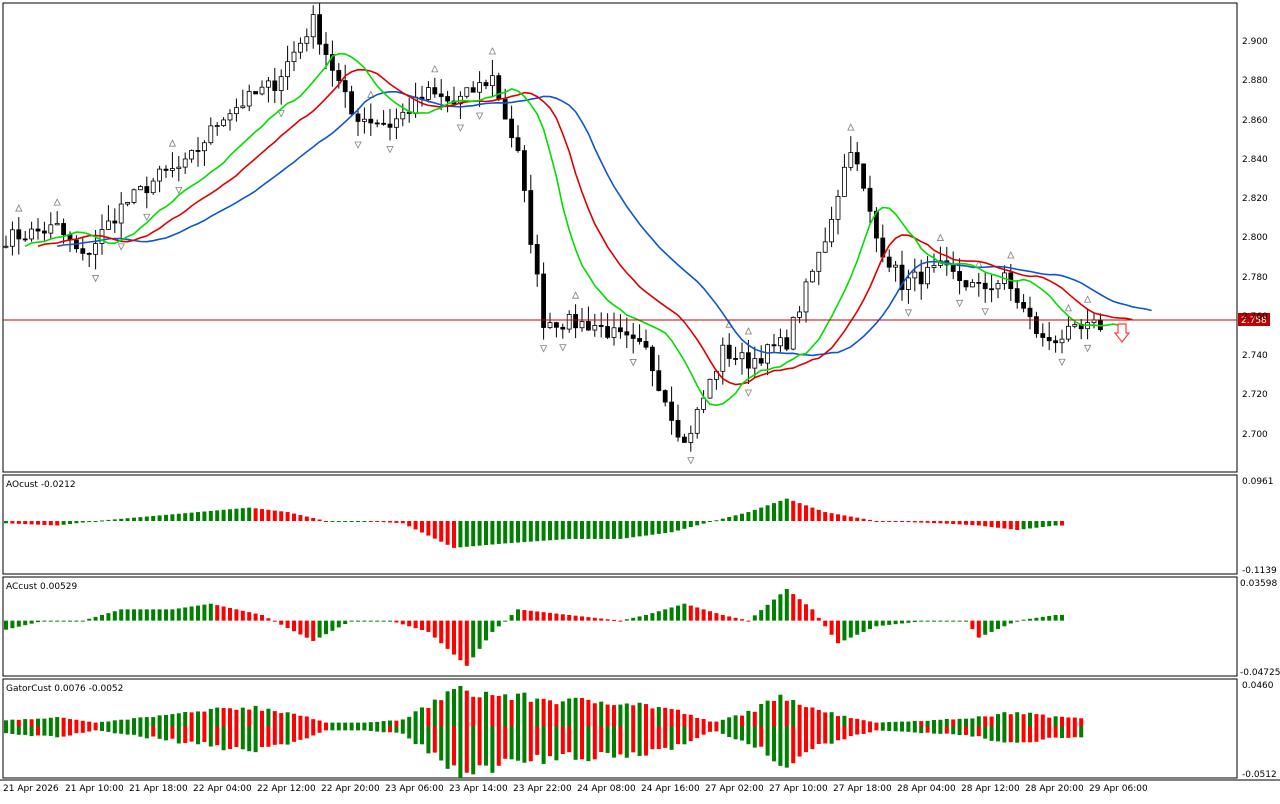 Image resolution: width=1280 pixels, height=804 pixels. What do you see at coordinates (620, 626) in the screenshot?
I see `ac-pane` at bounding box center [620, 626].